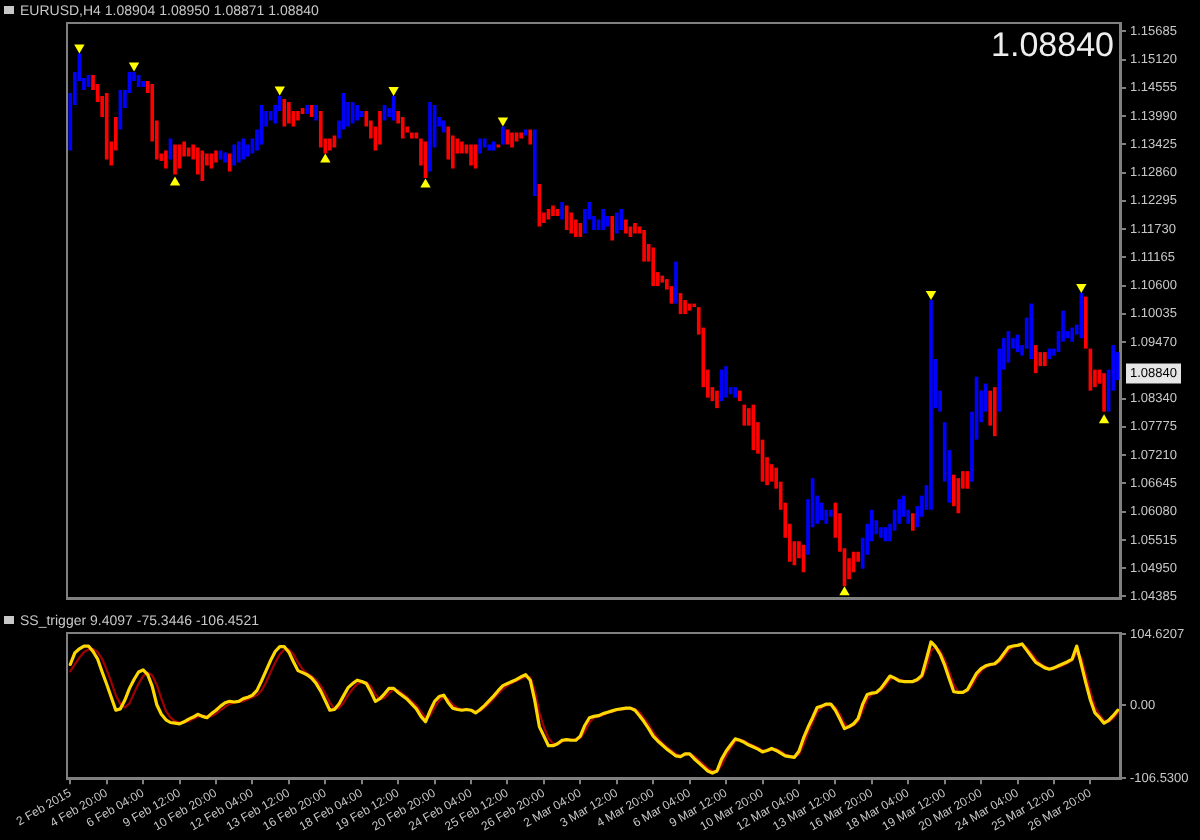 Image resolution: width=1200 pixels, height=840 pixels. Describe the element at coordinates (1052, 45) in the screenshot. I see `annotation: 1.08840` at that location.